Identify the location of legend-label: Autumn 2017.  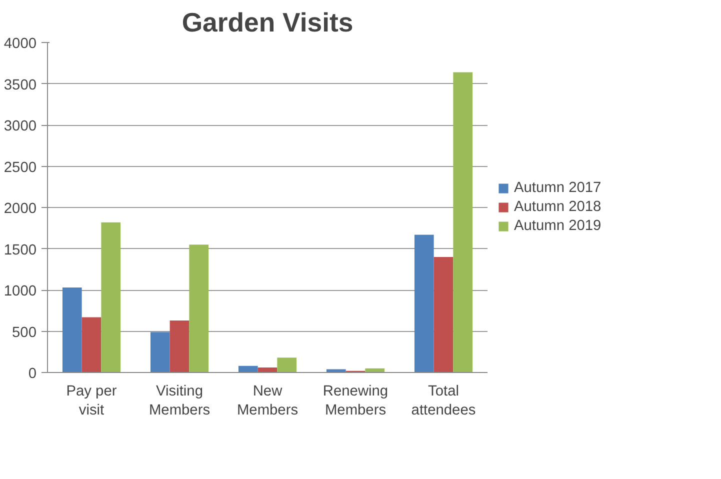
(558, 188).